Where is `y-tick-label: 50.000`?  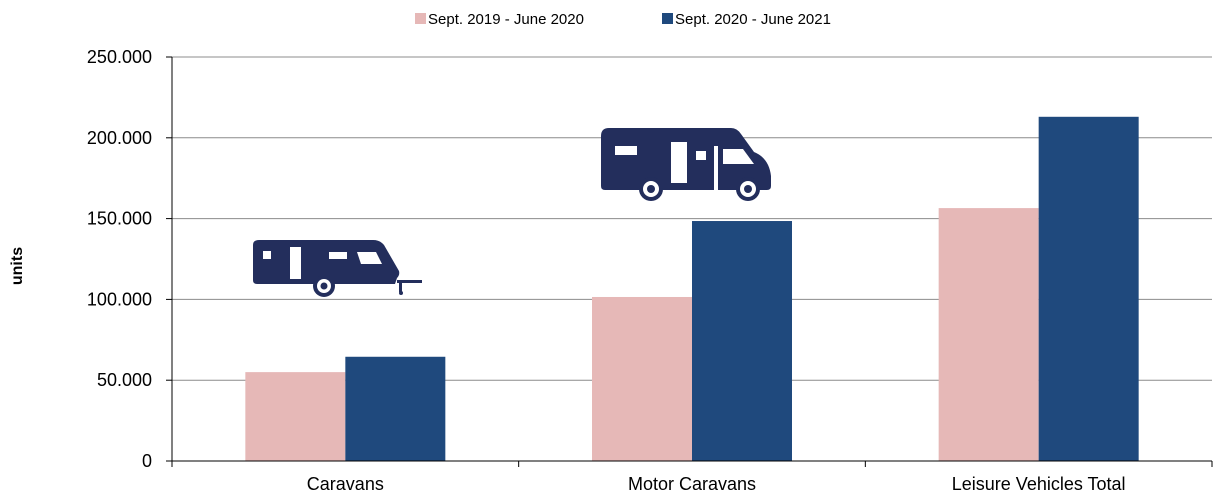
y-tick-label: 50.000 is located at coordinates (124, 380).